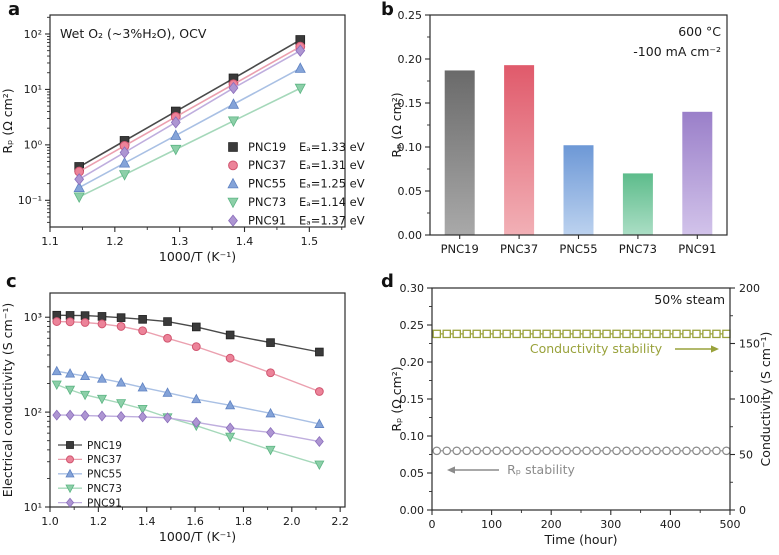 The width and height of the screenshot is (779, 555). I want to click on series-PNC91, so click(190, 115).